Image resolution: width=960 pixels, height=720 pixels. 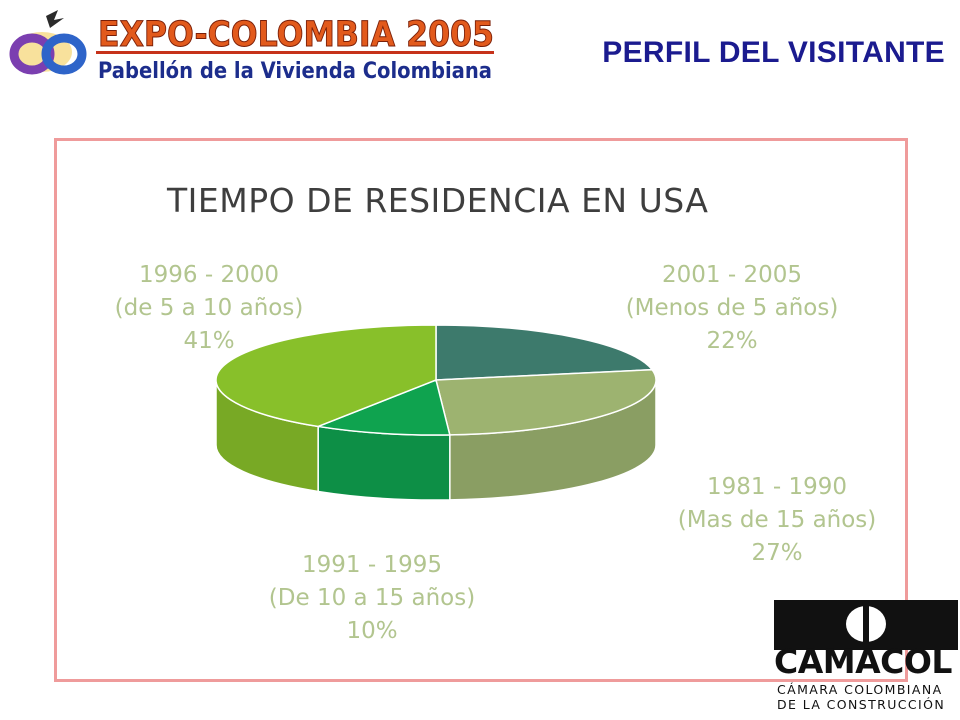 What do you see at coordinates (544, 352) in the screenshot?
I see `pie-slice-2001-2005` at bounding box center [544, 352].